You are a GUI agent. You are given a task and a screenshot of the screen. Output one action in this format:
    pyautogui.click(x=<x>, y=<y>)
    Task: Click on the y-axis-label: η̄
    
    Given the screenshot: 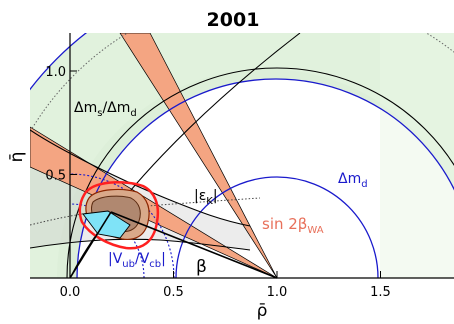 What is the action you would take?
    pyautogui.click(x=17, y=157)
    